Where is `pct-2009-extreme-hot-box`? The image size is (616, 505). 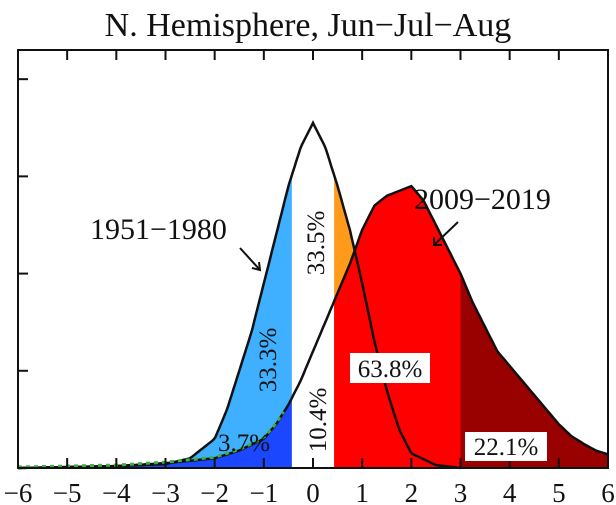
pct-2009-extreme-hot-box is located at coordinates (506, 446).